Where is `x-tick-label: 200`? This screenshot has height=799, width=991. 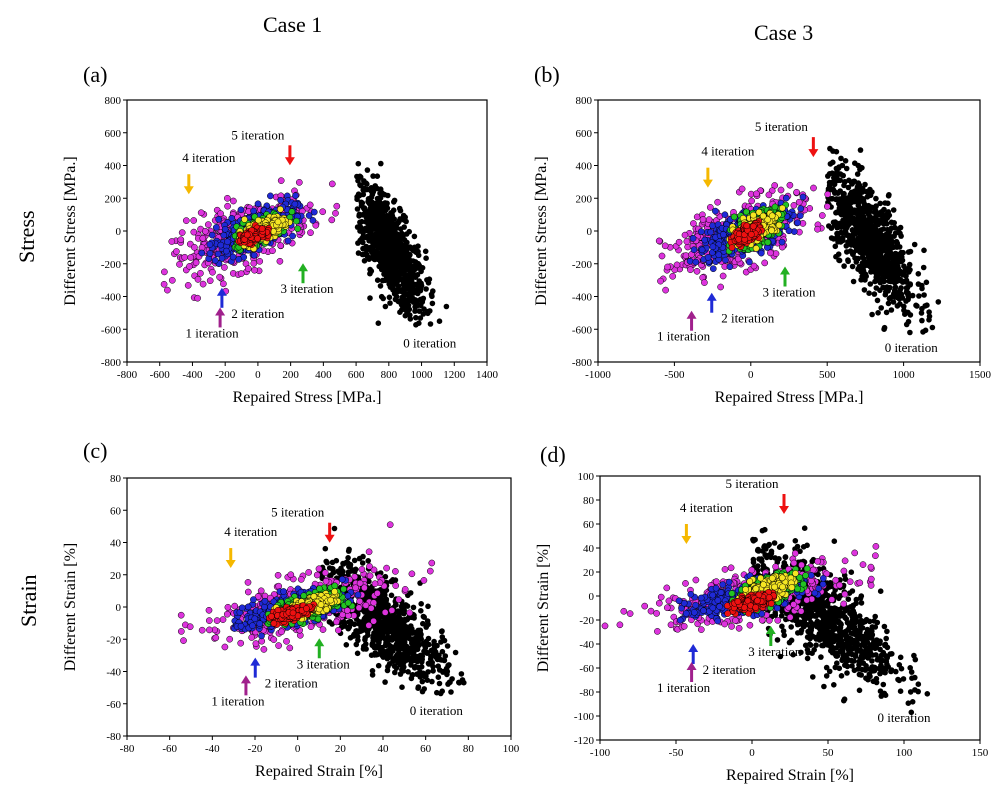
x-tick-label: 200 is located at coordinates (290, 375).